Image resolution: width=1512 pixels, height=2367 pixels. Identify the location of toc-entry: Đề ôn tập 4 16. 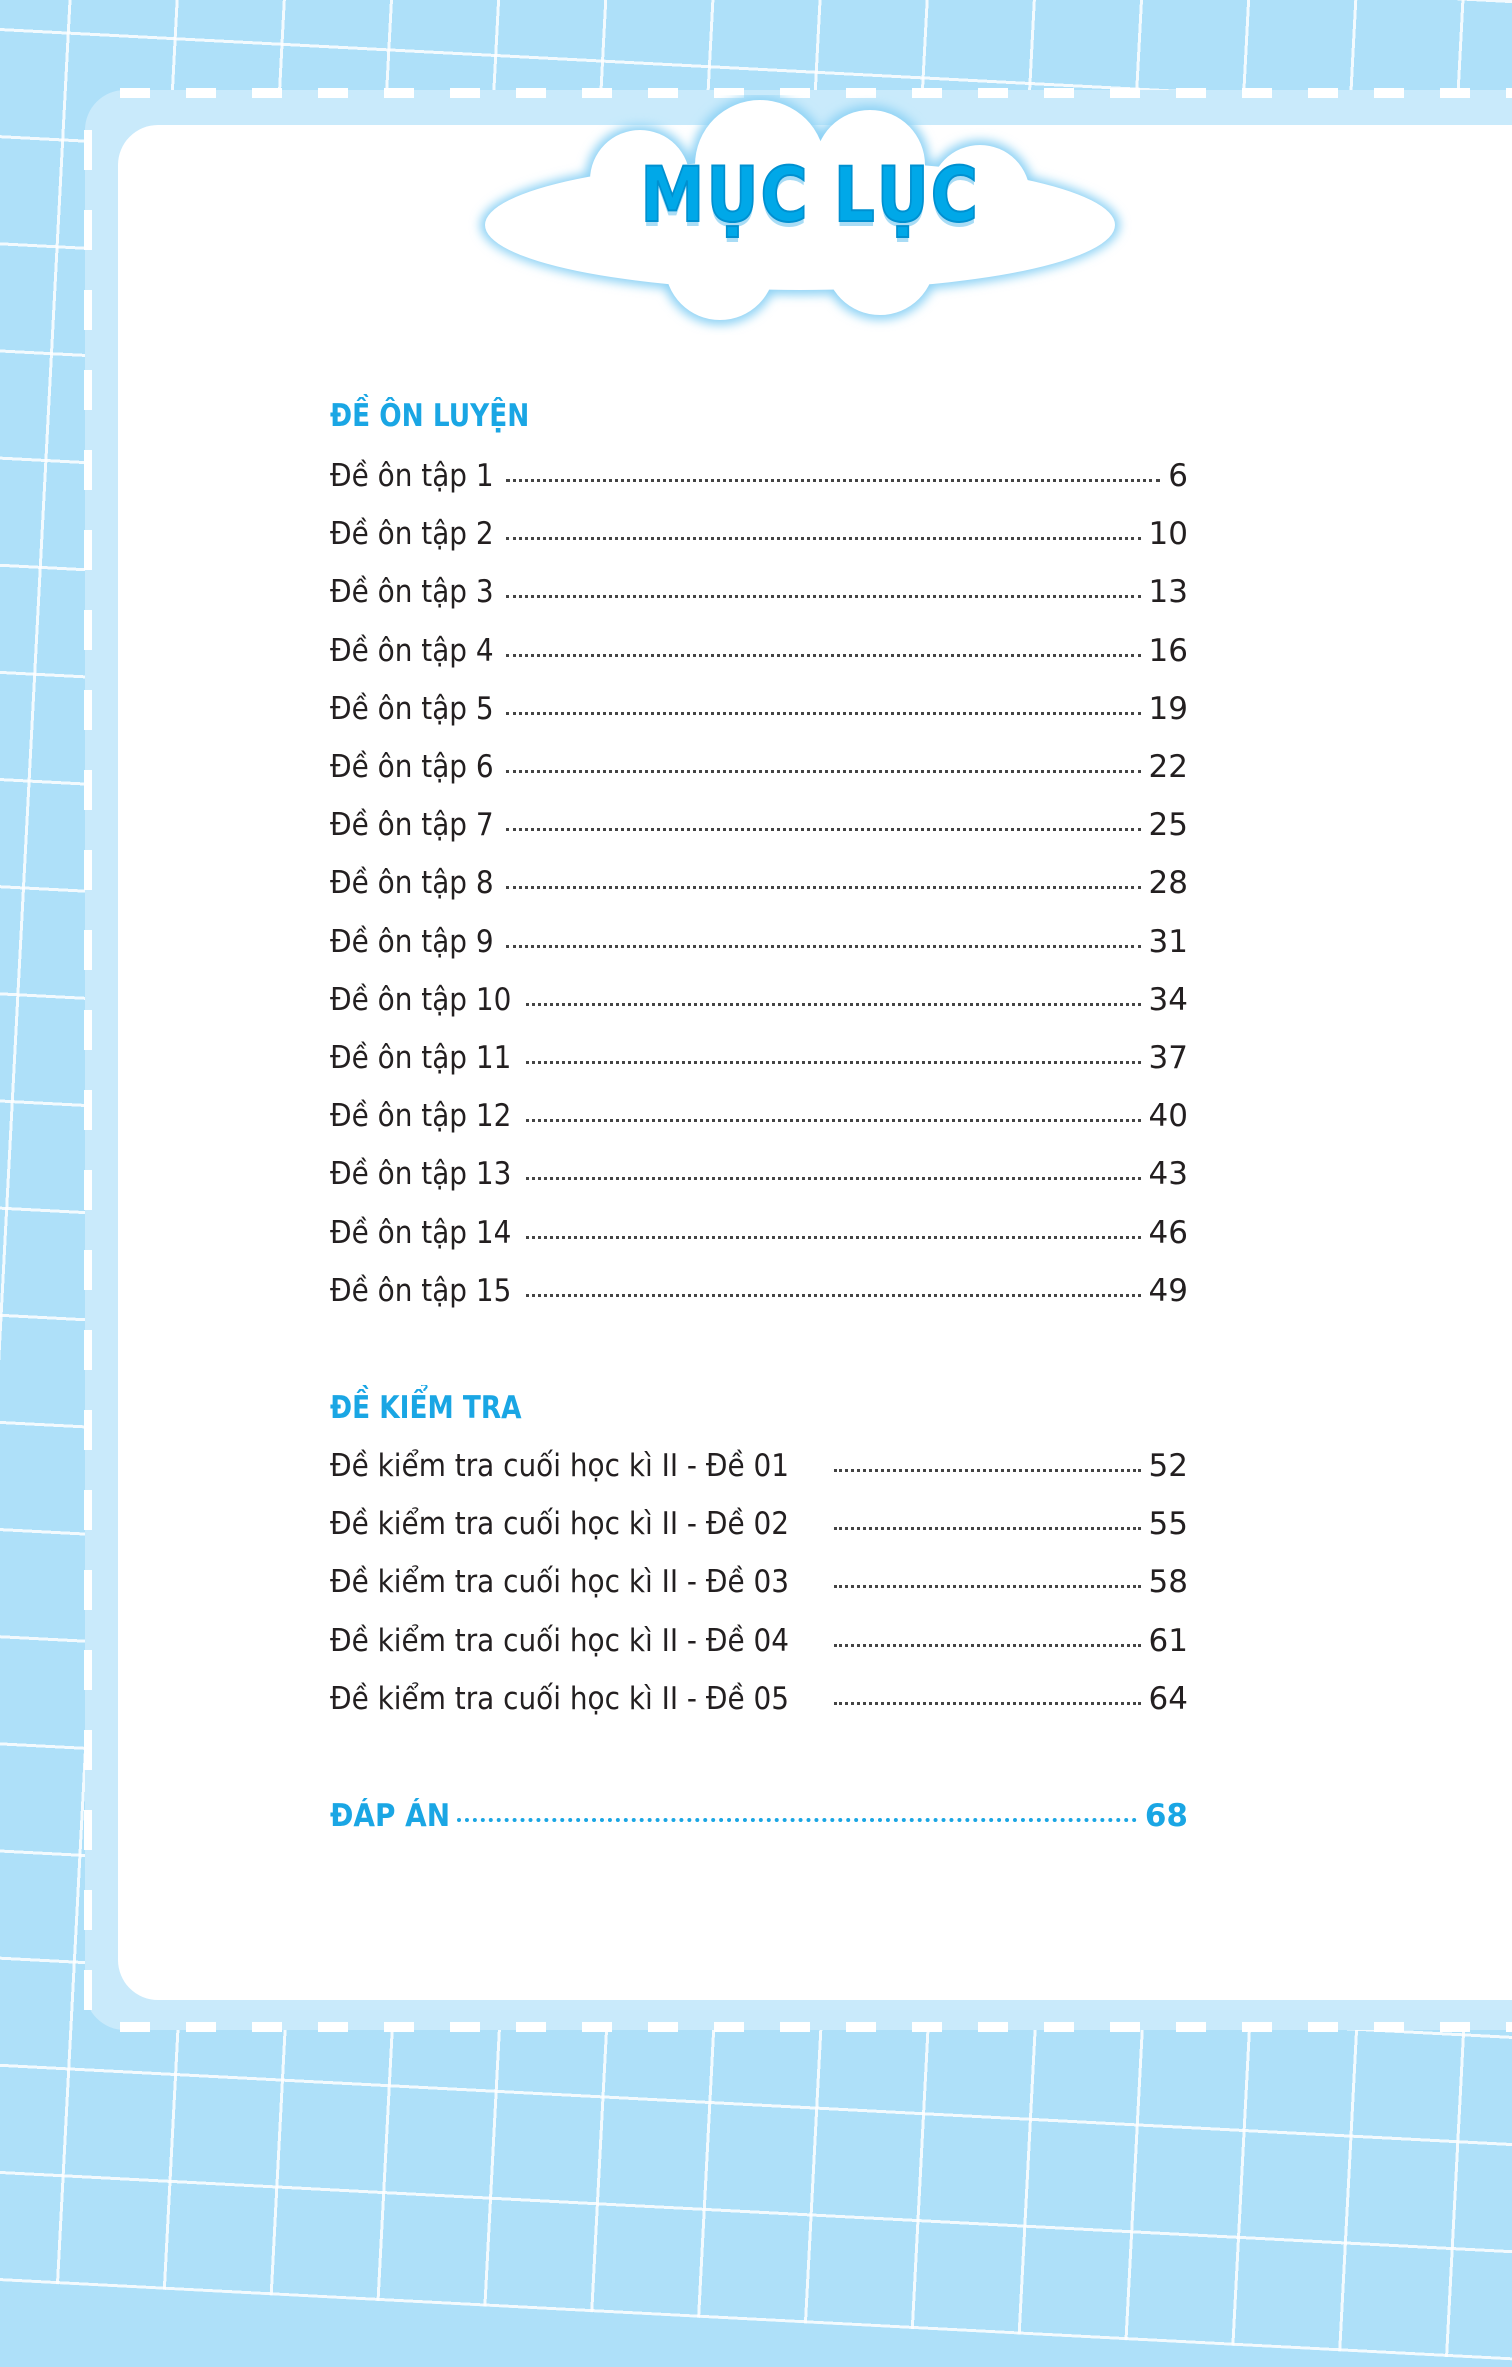
(759, 651).